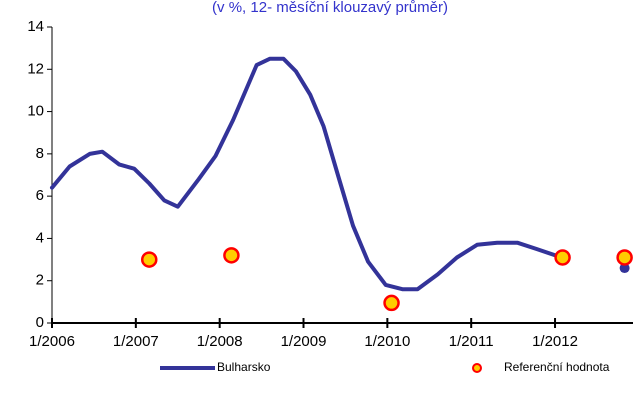  I want to click on x-tick-label: 1/2008, so click(220, 341).